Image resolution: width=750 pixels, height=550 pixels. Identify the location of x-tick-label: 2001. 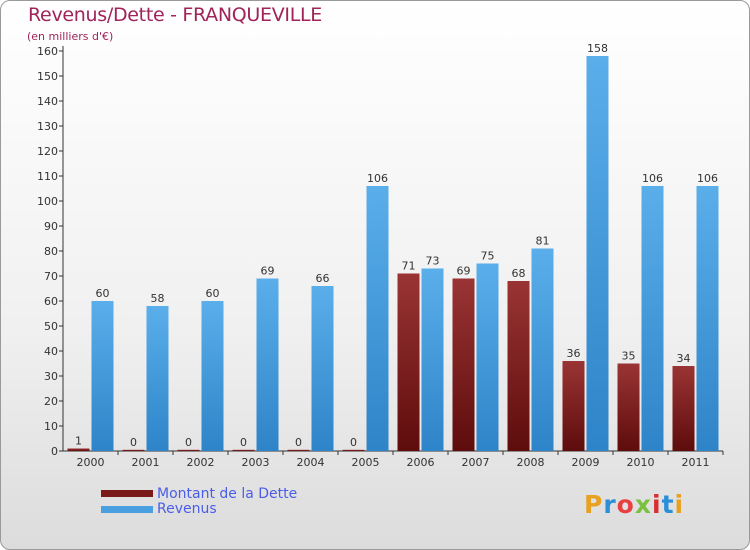
(146, 462).